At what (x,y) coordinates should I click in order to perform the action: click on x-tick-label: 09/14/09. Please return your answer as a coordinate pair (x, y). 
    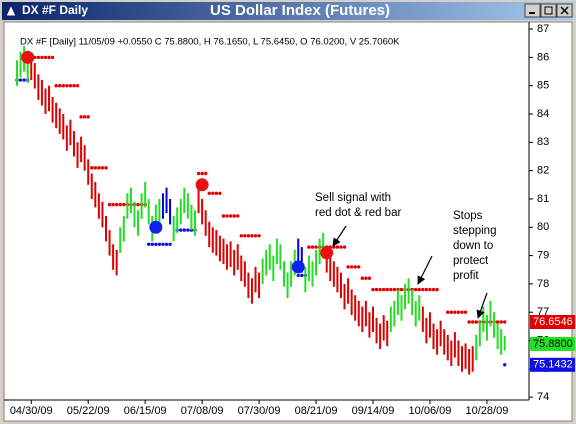
    Looking at the image, I should click on (373, 411).